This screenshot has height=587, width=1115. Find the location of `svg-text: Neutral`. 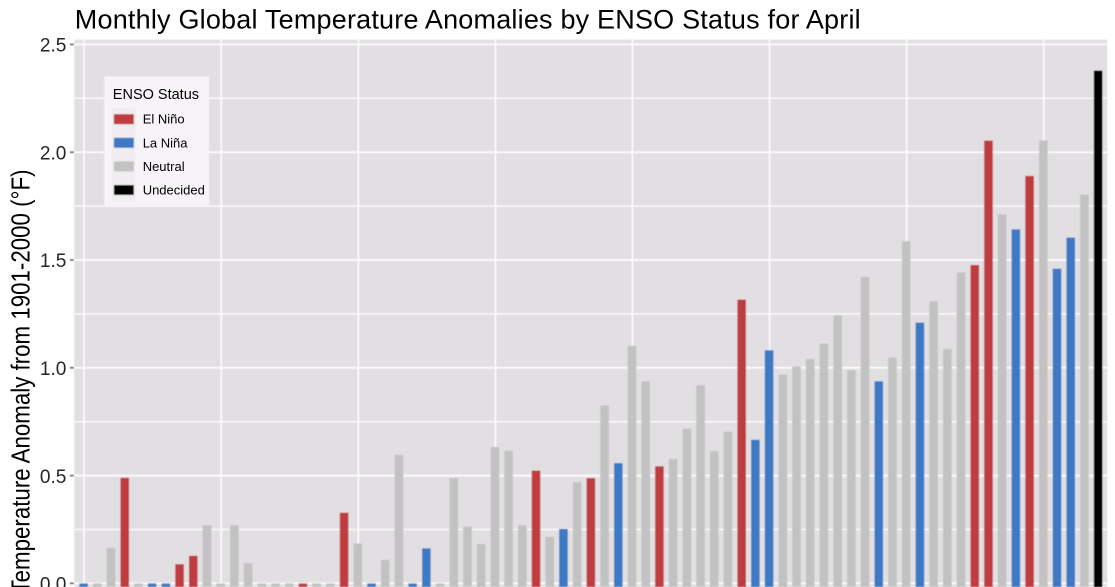

svg-text: Neutral is located at coordinates (164, 166).